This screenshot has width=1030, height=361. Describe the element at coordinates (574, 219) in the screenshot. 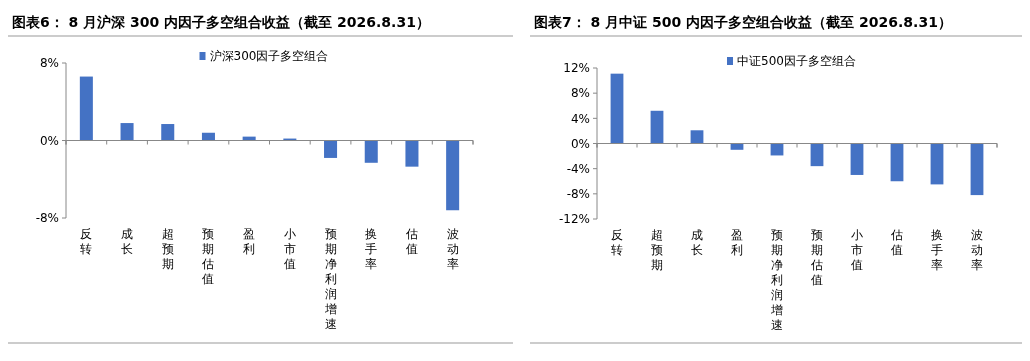

I see `y-tick-label: -12%` at that location.